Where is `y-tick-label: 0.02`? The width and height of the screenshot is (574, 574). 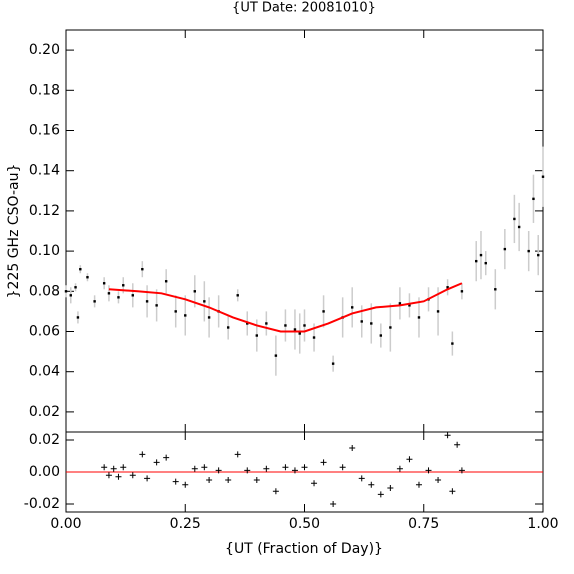 y-tick-label: 0.02 is located at coordinates (44, 412).